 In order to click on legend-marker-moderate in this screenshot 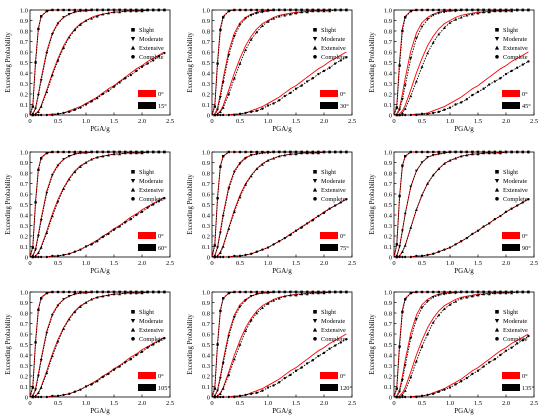, I will do `click(497, 39)`.